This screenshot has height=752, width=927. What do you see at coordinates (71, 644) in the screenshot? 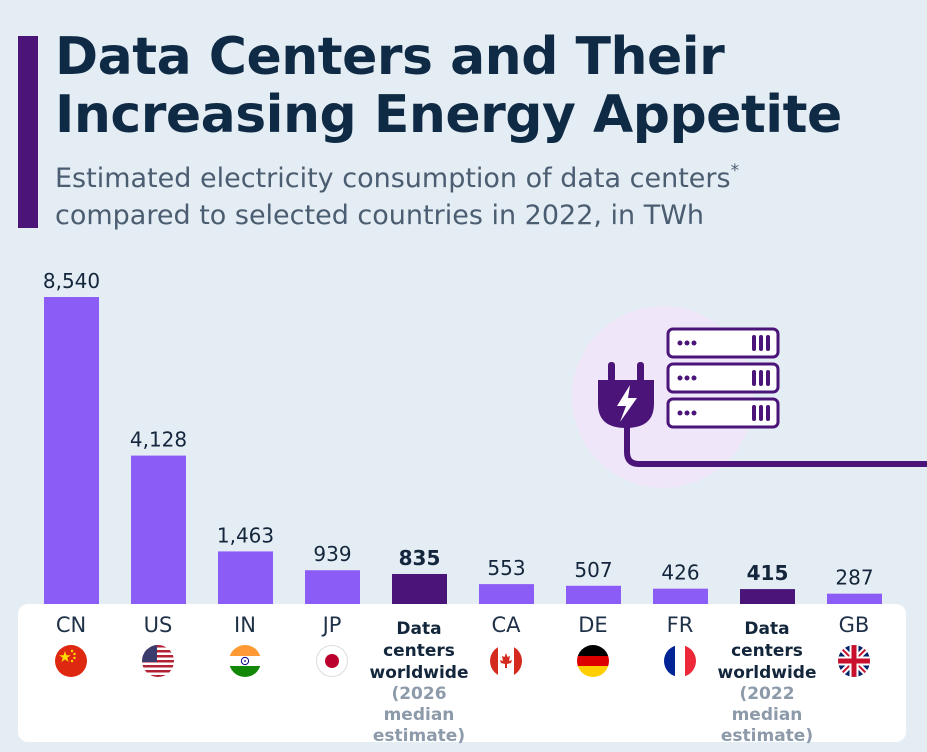
I see `category-label-cn: CN` at bounding box center [71, 644].